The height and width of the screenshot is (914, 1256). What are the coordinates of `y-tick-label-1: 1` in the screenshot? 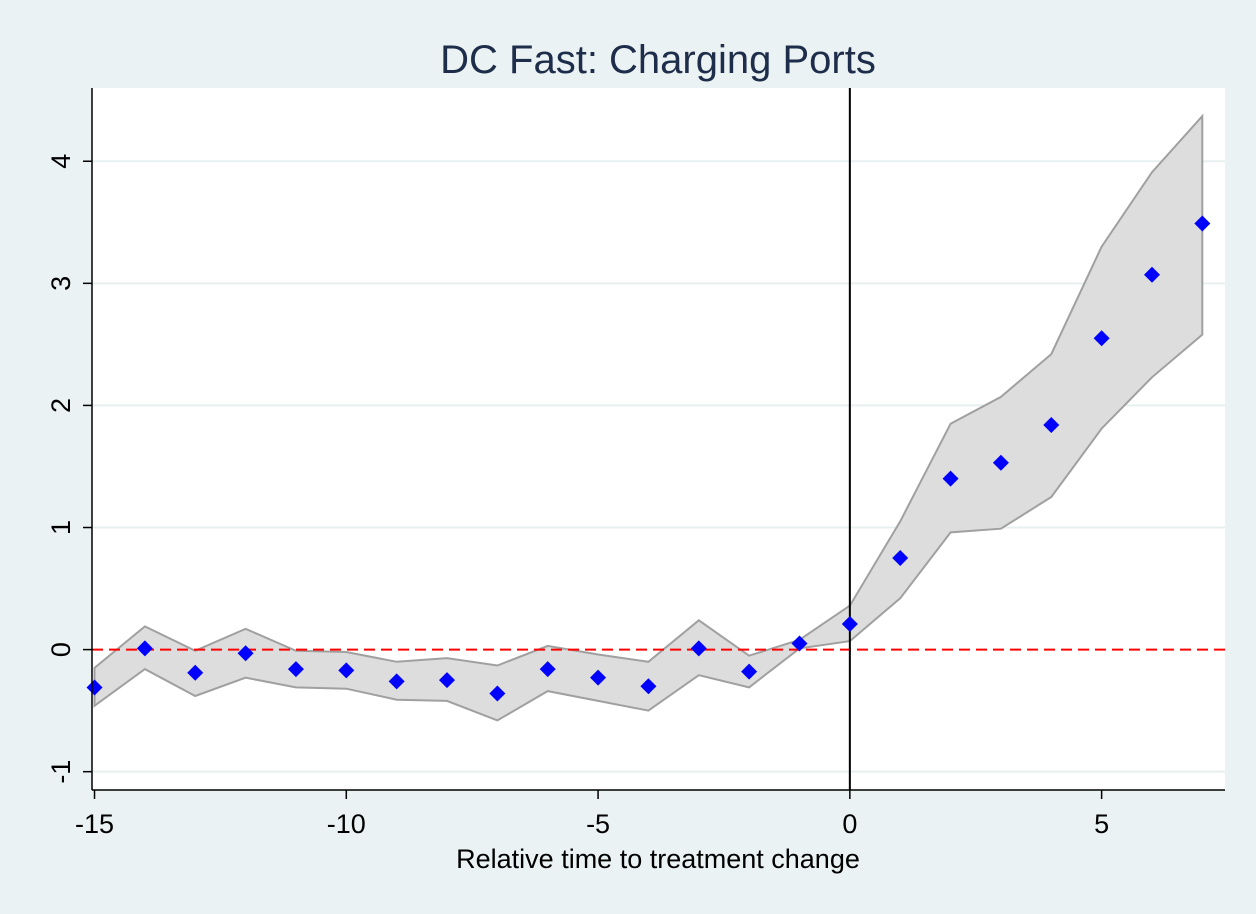 It's located at (61, 527).